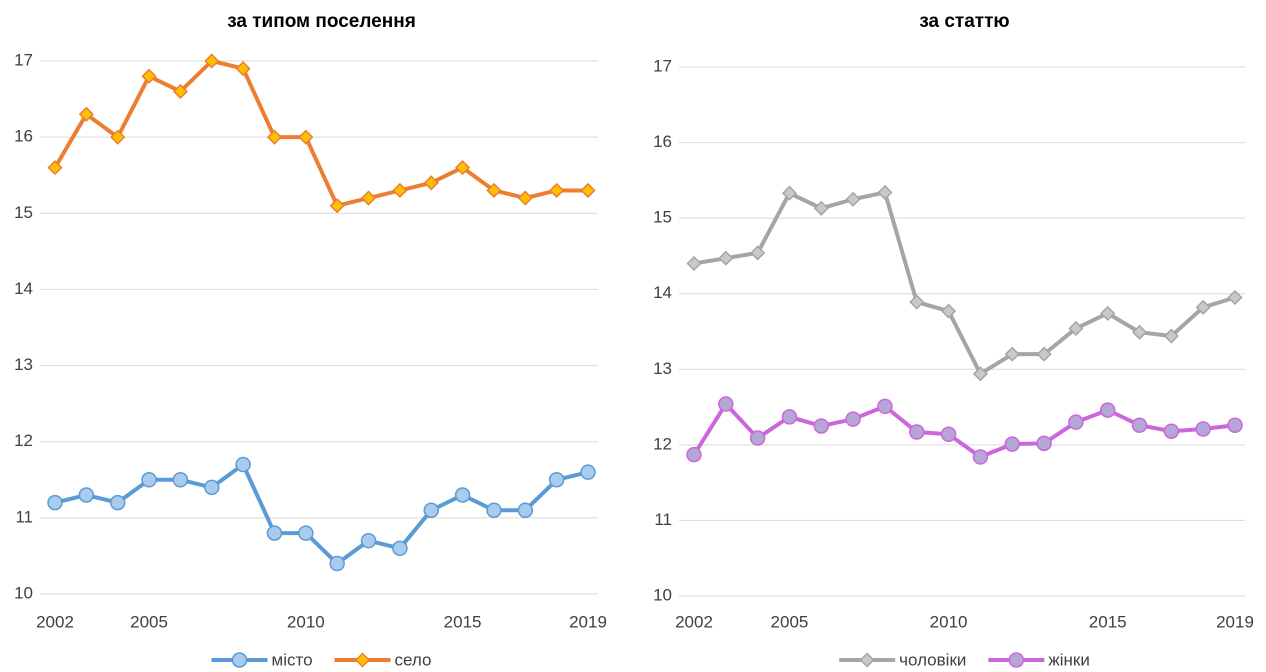 This screenshot has width=1266, height=672. What do you see at coordinates (292, 659) in the screenshot?
I see `legend-label: місто` at bounding box center [292, 659].